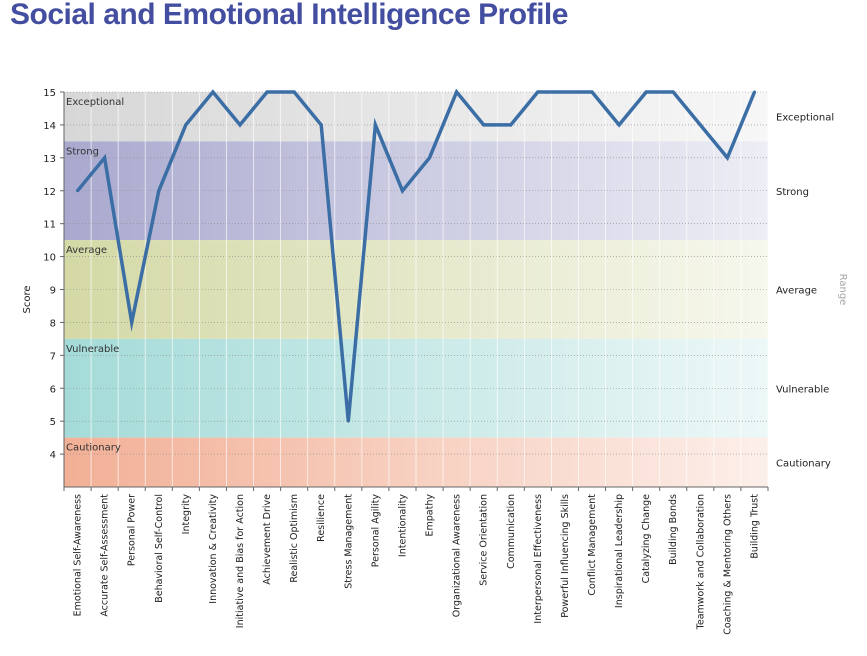 The image size is (867, 656). I want to click on band-label-right: Strong, so click(792, 192).